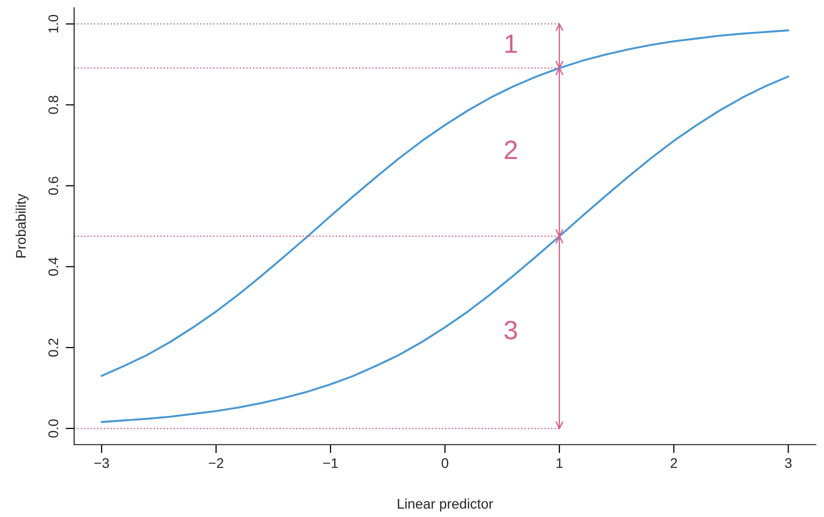 Image resolution: width=824 pixels, height=517 pixels. Describe the element at coordinates (330, 463) in the screenshot. I see `x-tick-label: −1` at that location.